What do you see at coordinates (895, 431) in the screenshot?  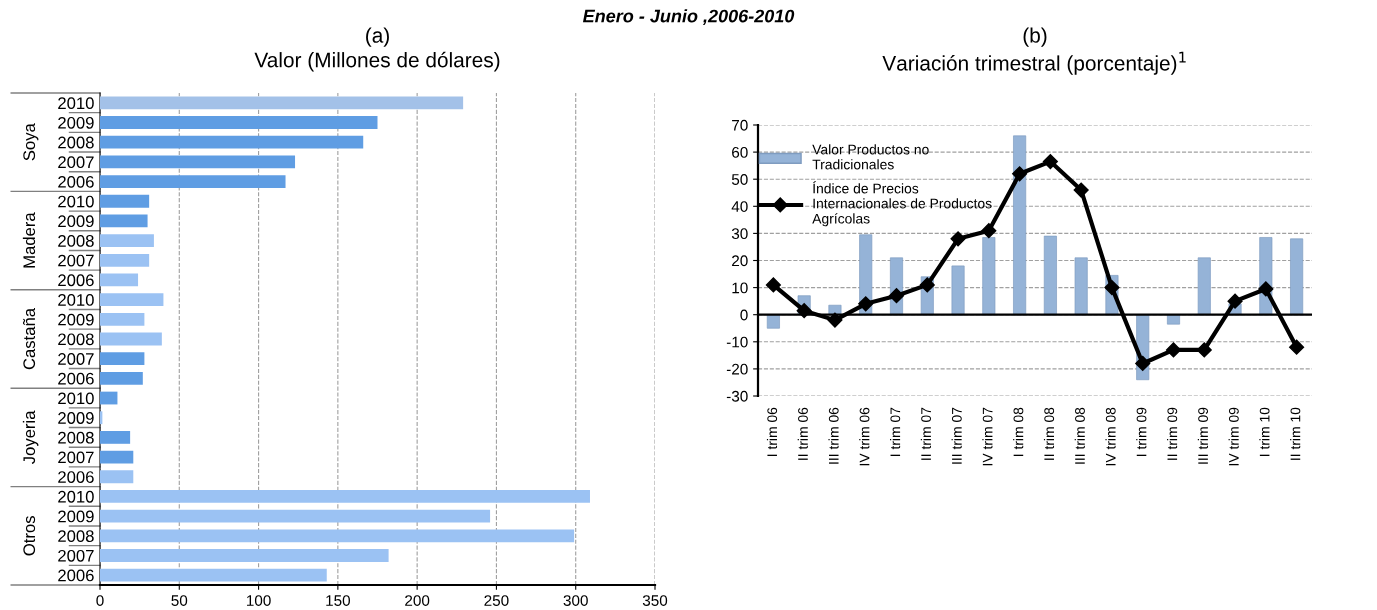 I see `x-tick-label: I trim 07` at bounding box center [895, 431].